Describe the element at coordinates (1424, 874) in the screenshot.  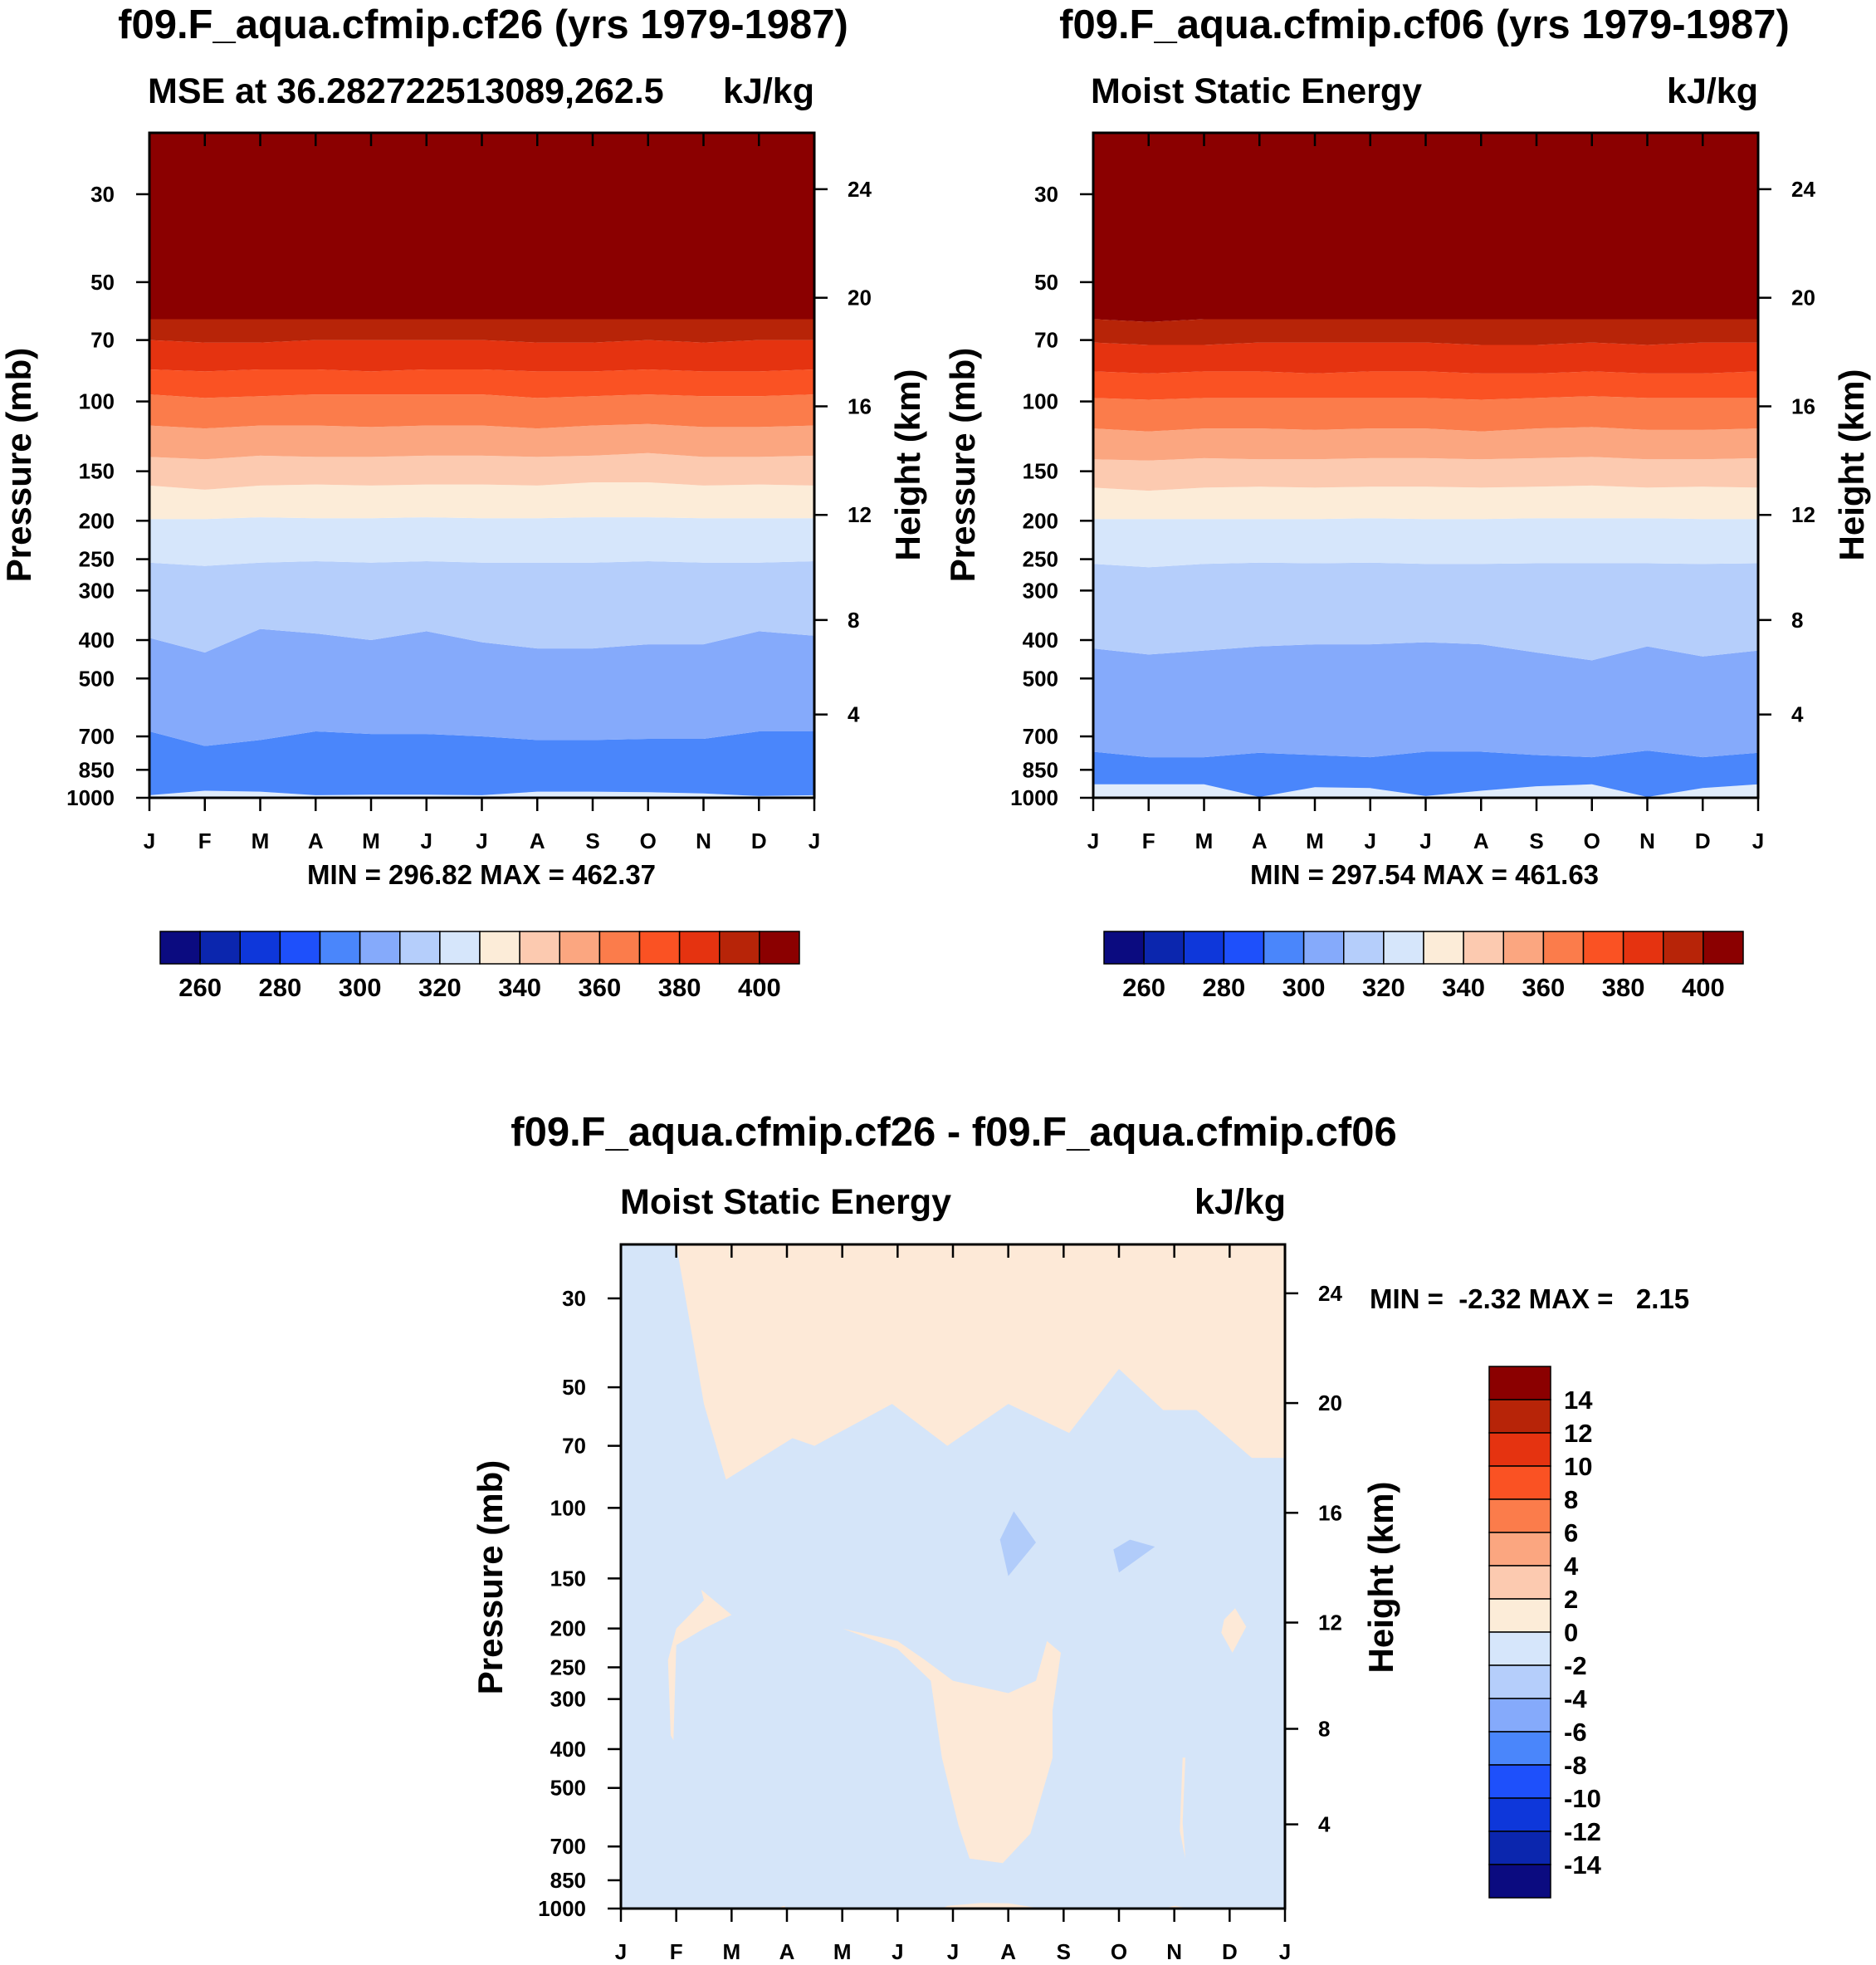
I see `min-max-stats: MIN = 297.54 MAX = 461.63` at that location.